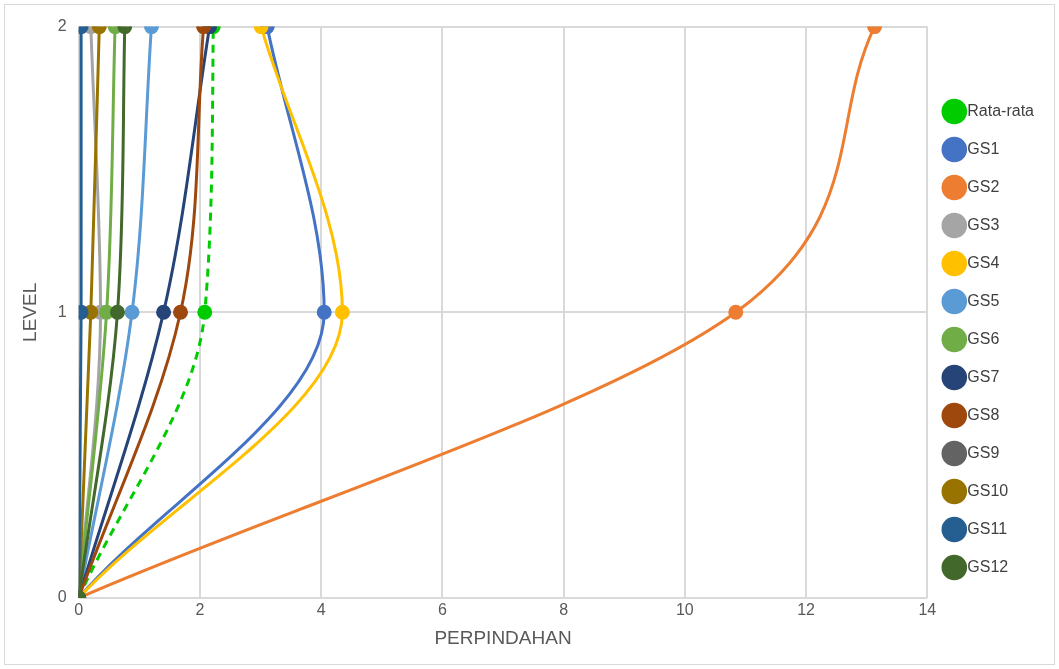 The image size is (1059, 669). Describe the element at coordinates (983, 300) in the screenshot. I see `legend-label: GS5` at that location.